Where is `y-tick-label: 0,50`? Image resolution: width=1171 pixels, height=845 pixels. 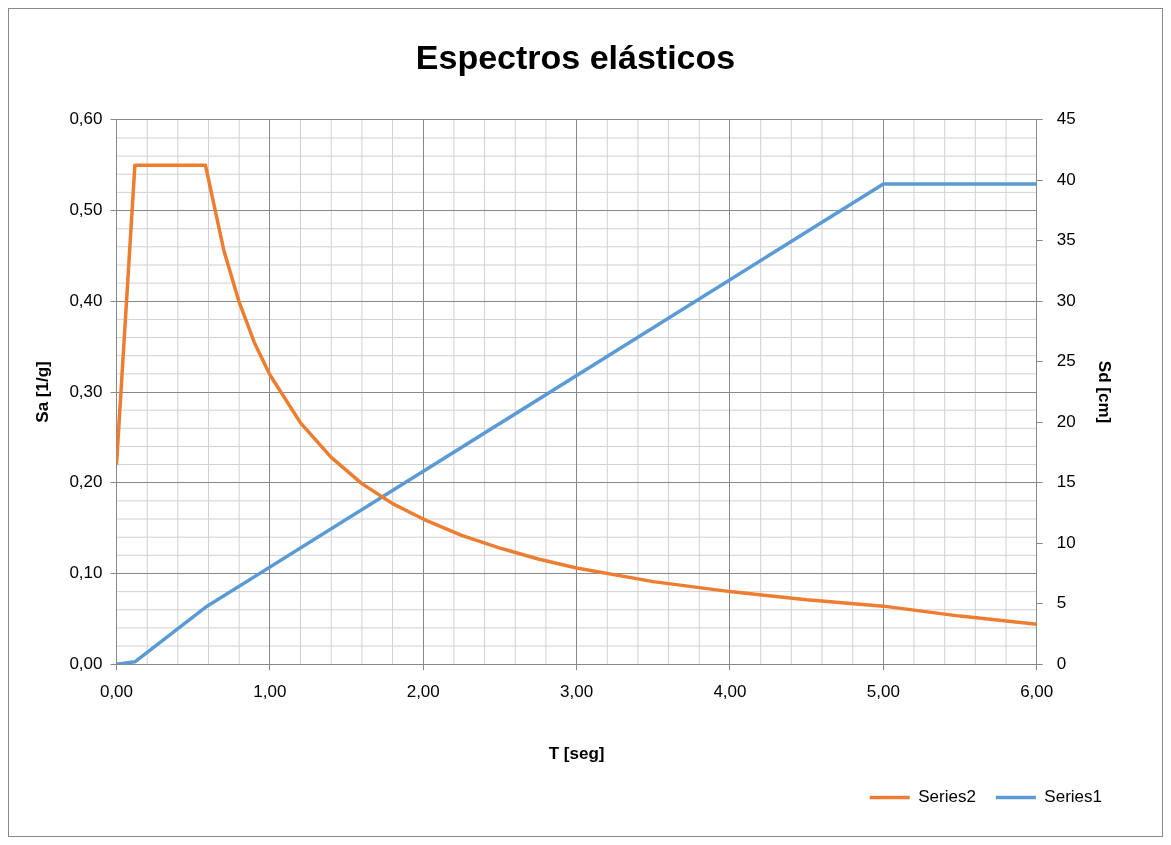 y-tick-label: 0,50 is located at coordinates (86, 210).